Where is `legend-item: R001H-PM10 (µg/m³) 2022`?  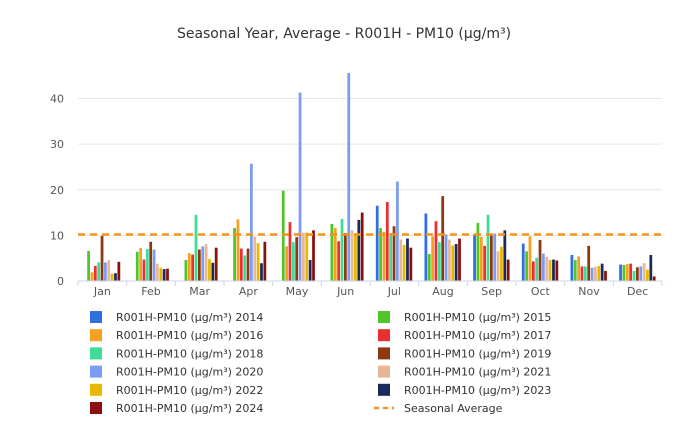 legend-item: R001H-PM10 (µg/m³) 2022 is located at coordinates (176, 390).